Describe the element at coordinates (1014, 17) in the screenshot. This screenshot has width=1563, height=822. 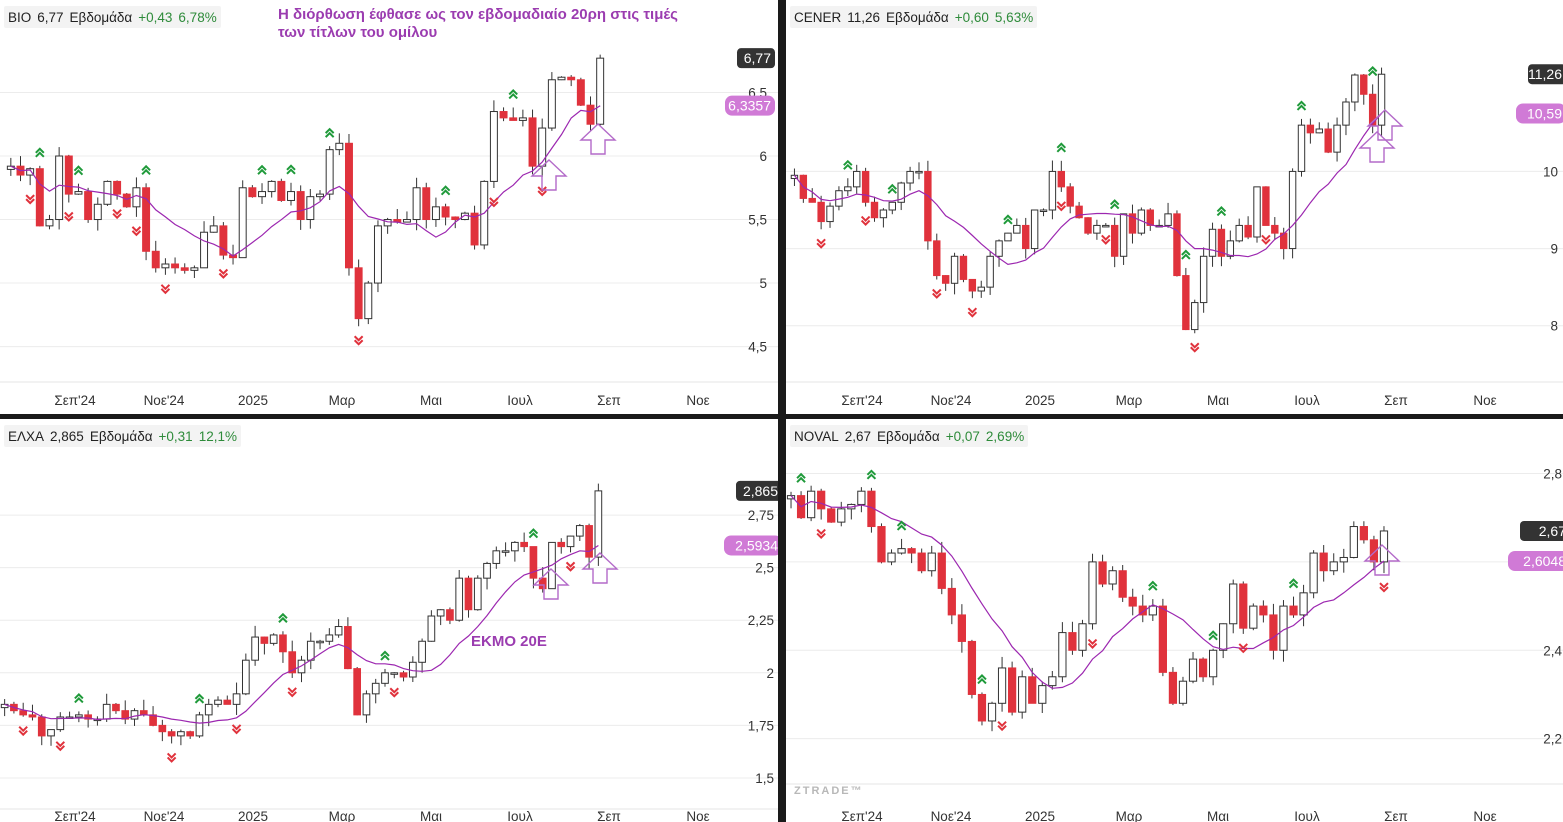
I see `change-pct-label: 5,63%` at that location.